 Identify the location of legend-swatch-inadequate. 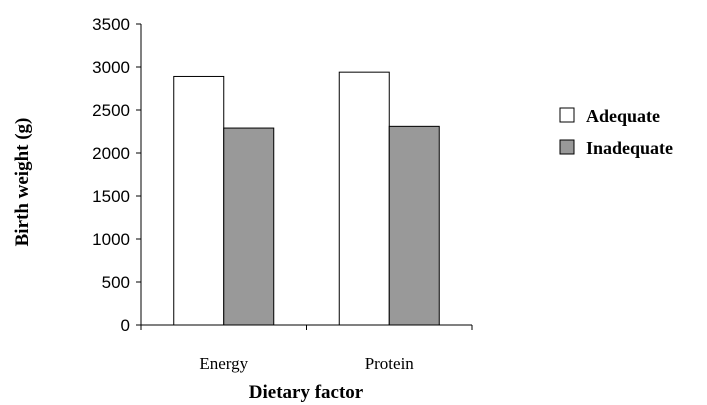
(567, 147).